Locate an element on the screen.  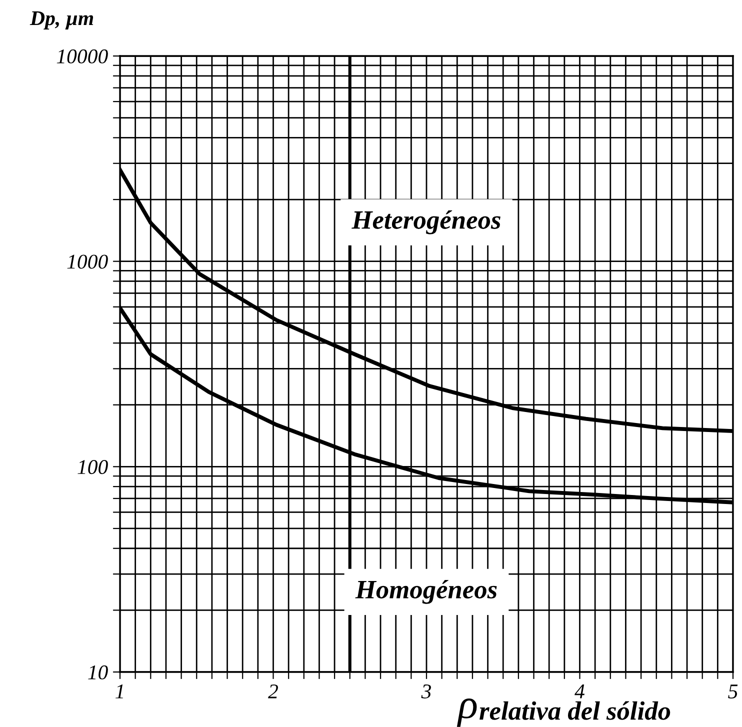
y-axis-title: Dp, µm is located at coordinates (62, 20).